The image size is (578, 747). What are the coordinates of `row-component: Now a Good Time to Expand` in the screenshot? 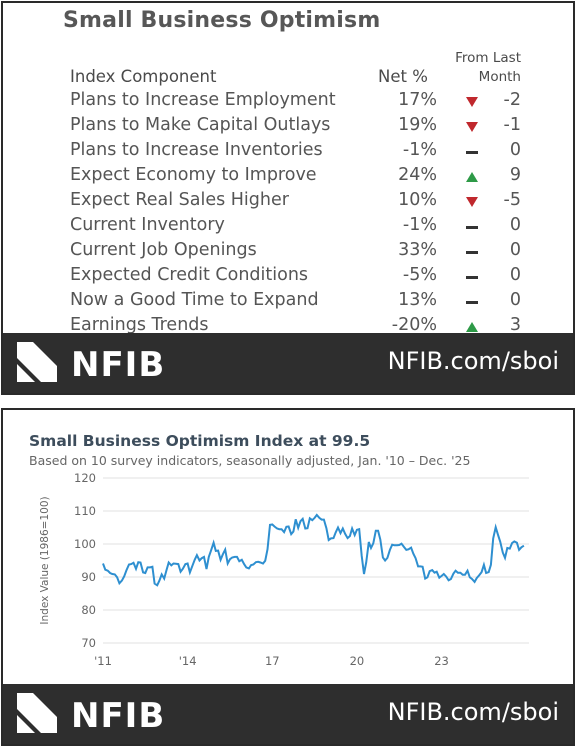 It's located at (194, 300).